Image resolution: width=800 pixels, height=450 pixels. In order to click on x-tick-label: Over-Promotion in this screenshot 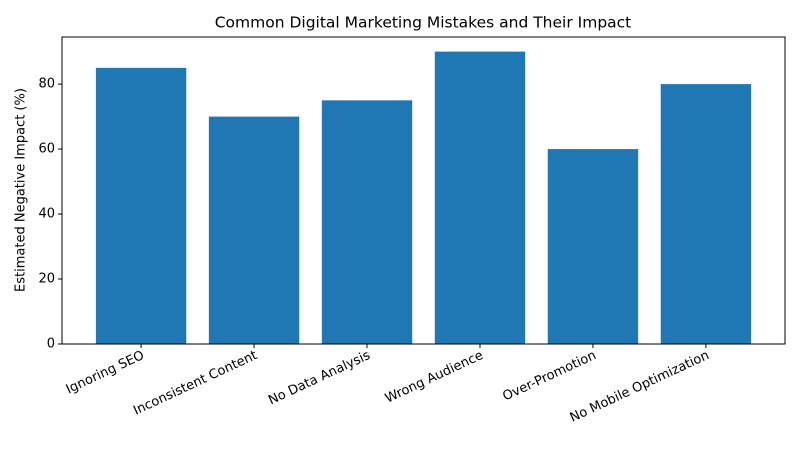, I will do `click(550, 376)`.